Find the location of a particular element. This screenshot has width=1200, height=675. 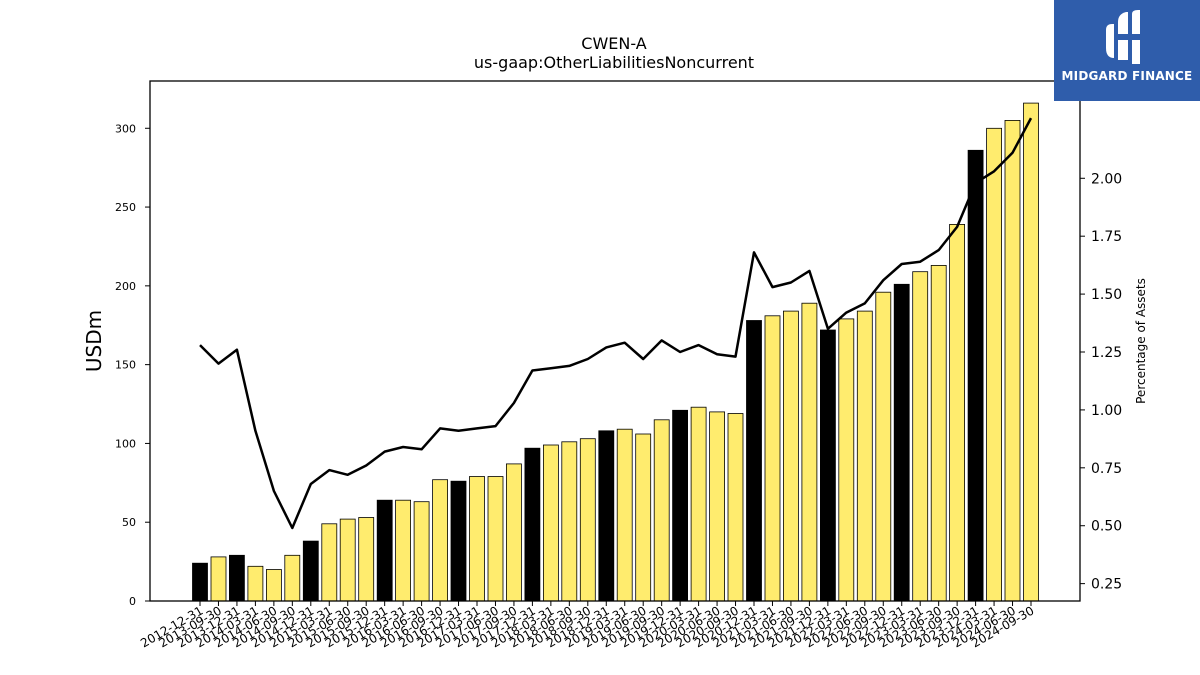

brand-logo: MIDGARD FINANCE is located at coordinates (1127, 50).